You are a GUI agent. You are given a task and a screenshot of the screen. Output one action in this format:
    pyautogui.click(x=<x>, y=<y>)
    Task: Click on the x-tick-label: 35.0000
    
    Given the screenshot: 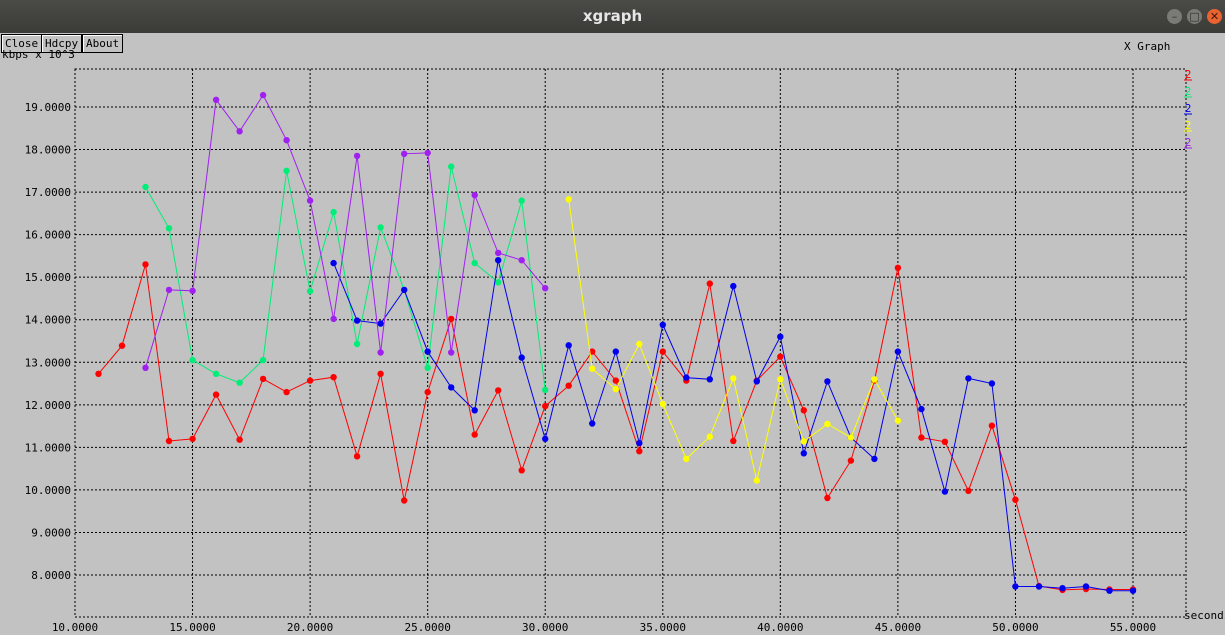 What is the action you would take?
    pyautogui.click(x=663, y=627)
    